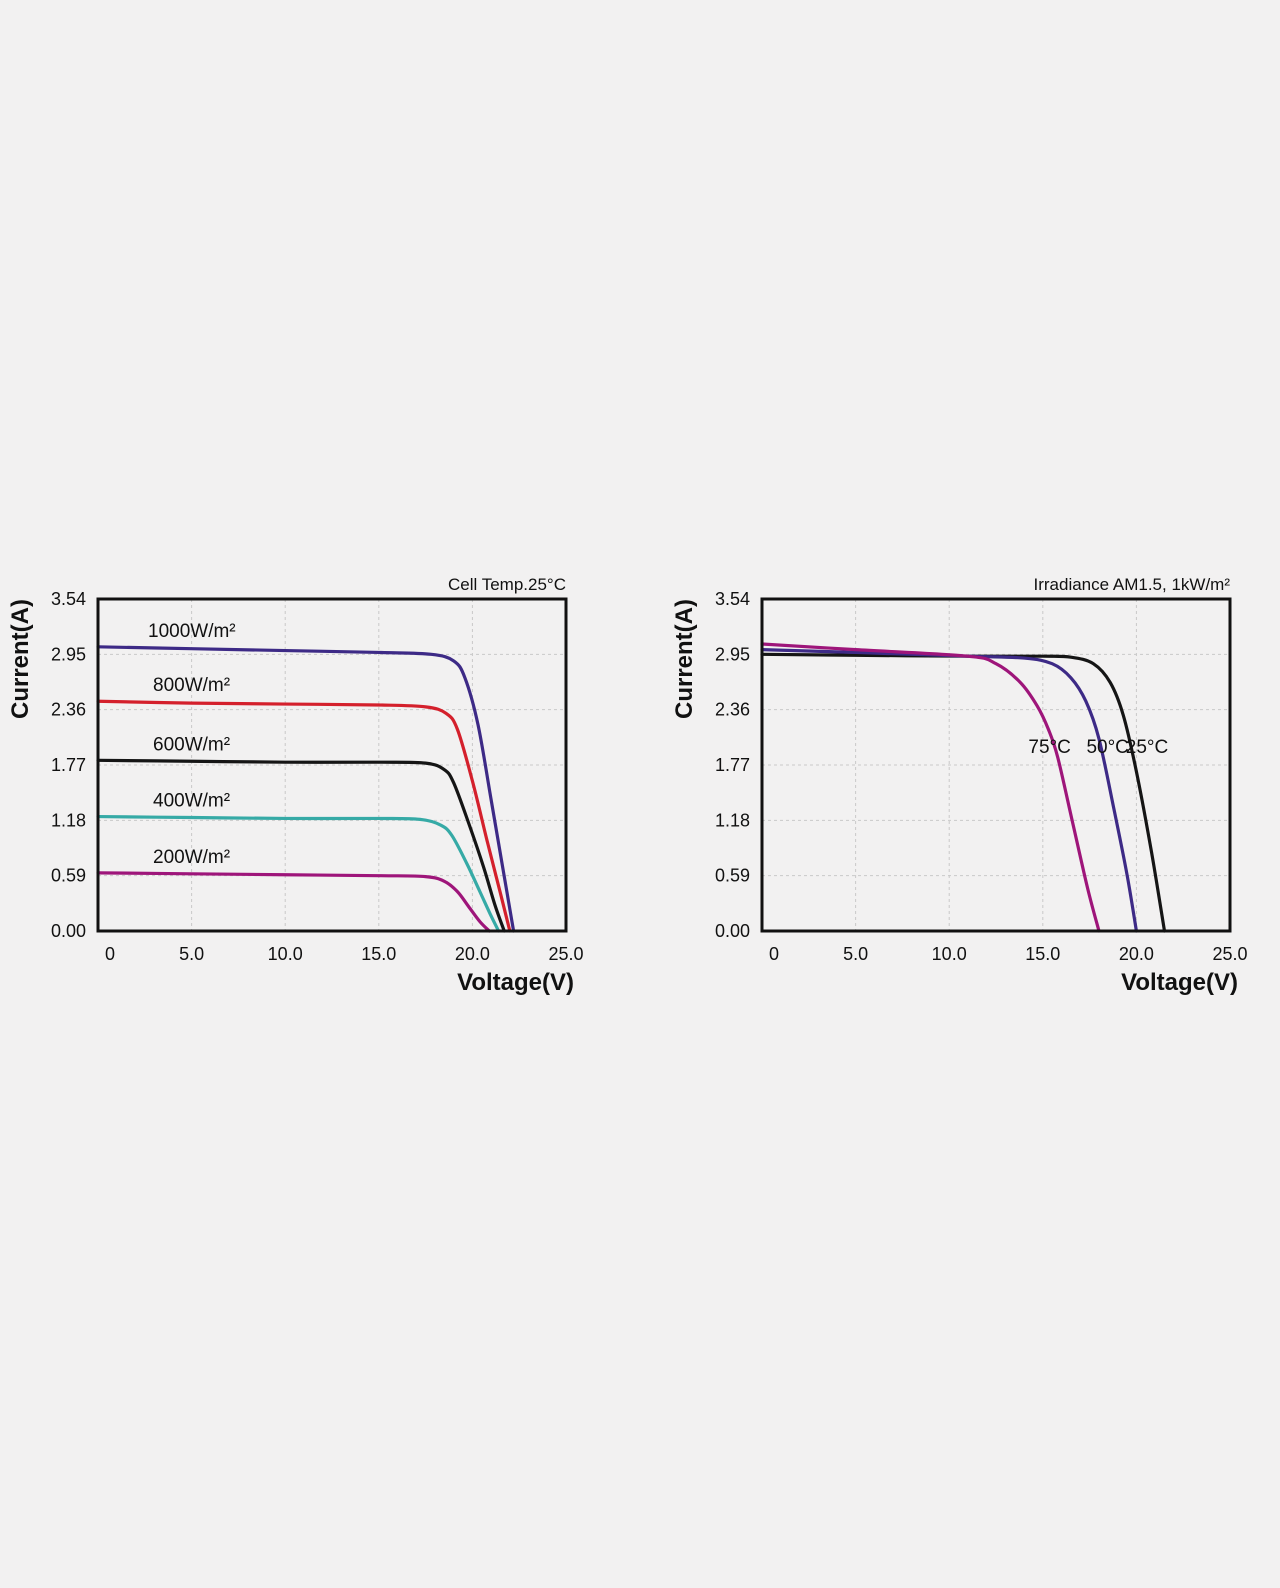 The width and height of the screenshot is (1280, 1588). I want to click on series-label-1: 50°C, so click(1107, 747).